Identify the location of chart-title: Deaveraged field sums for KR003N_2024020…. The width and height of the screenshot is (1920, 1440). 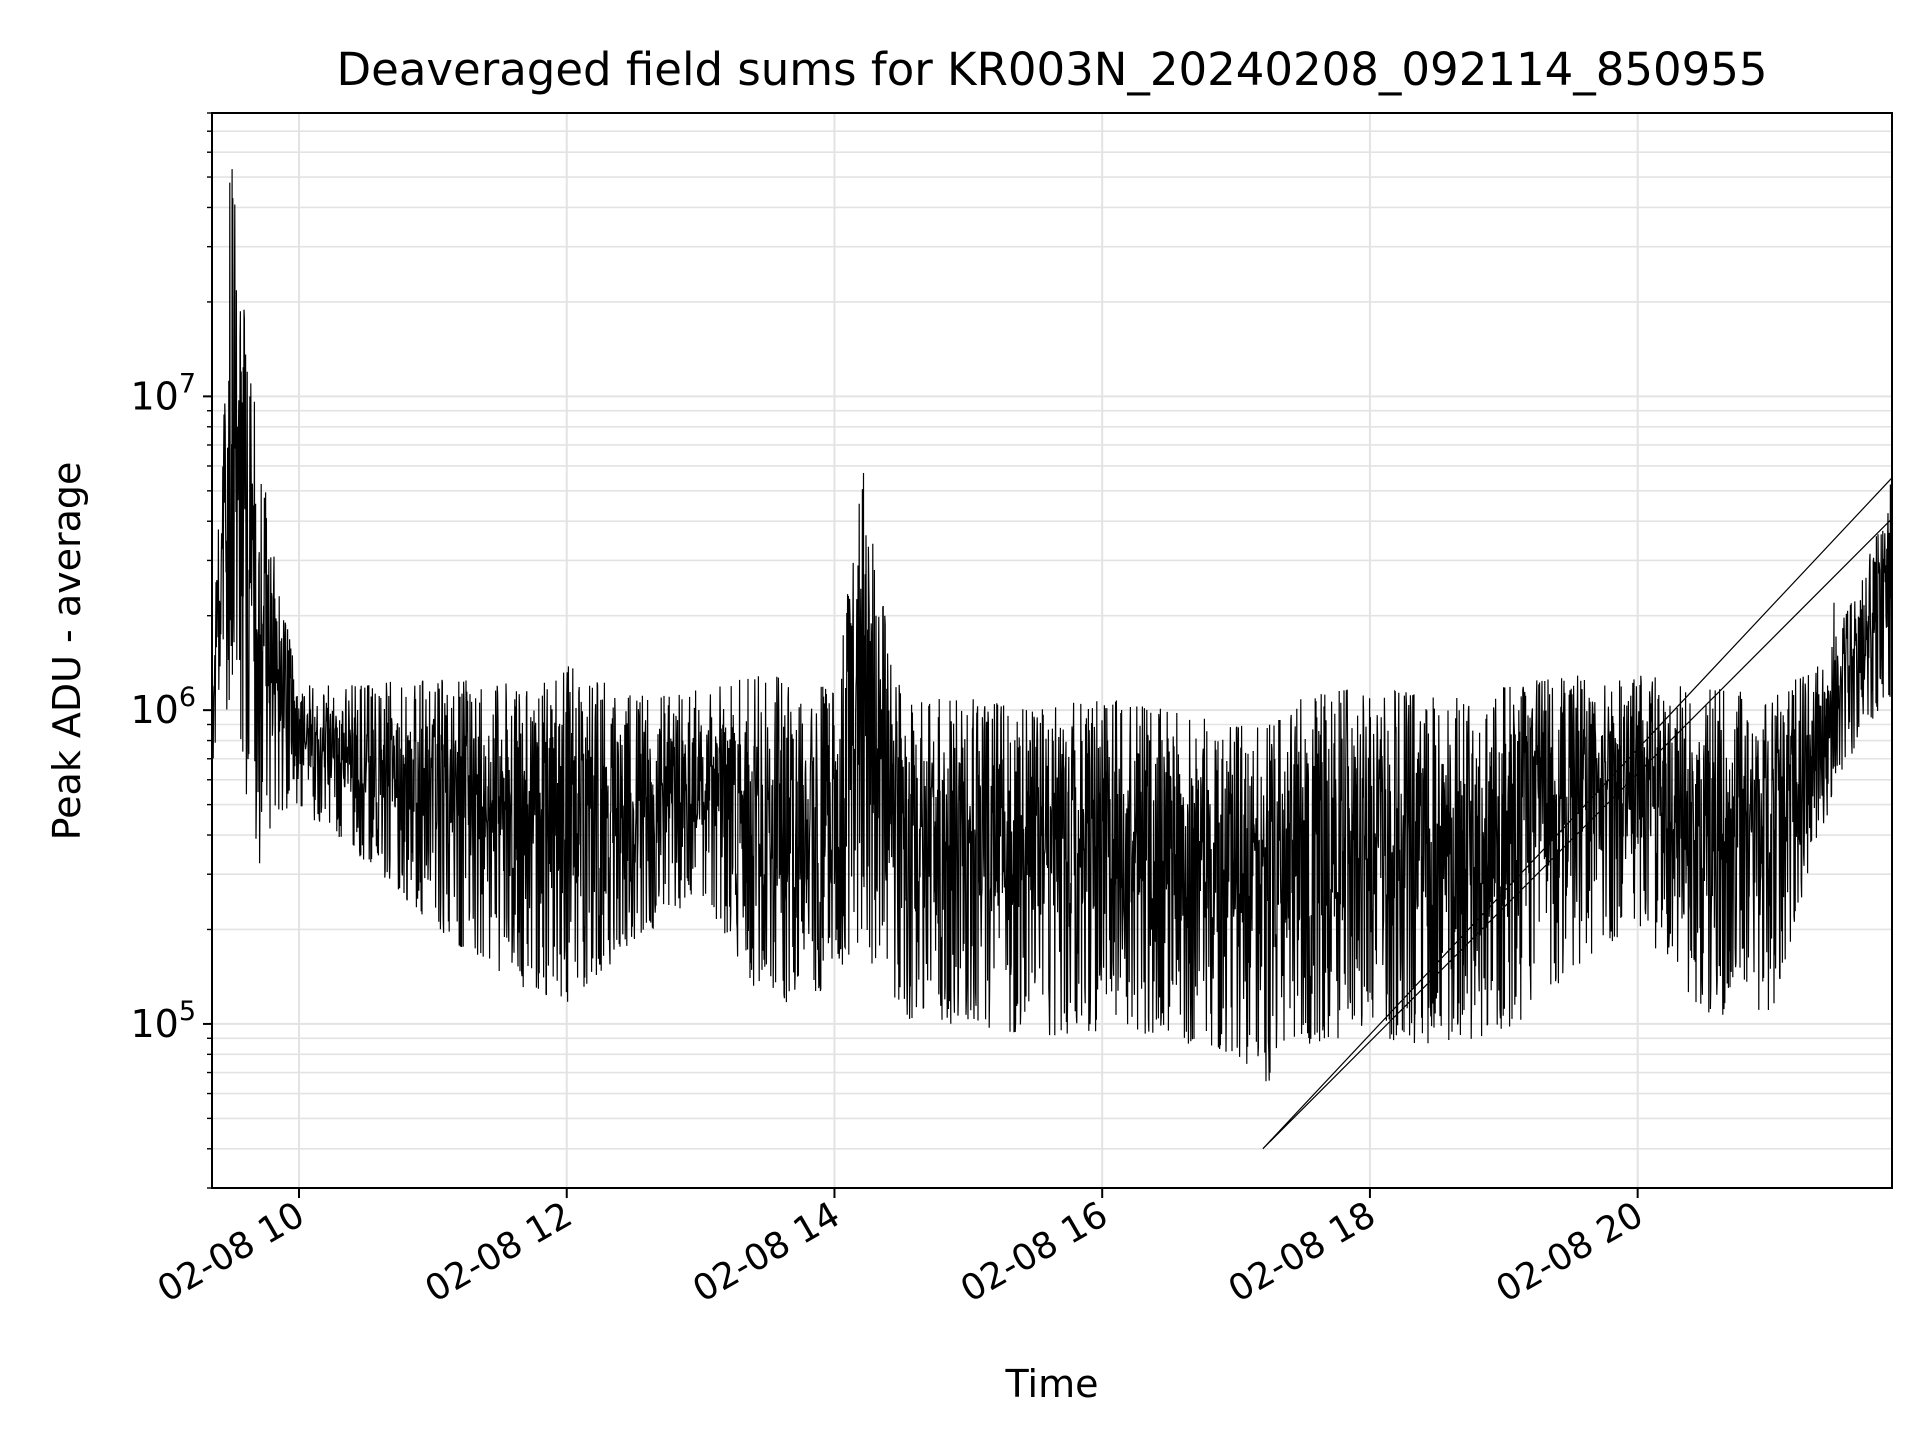
(1052, 69).